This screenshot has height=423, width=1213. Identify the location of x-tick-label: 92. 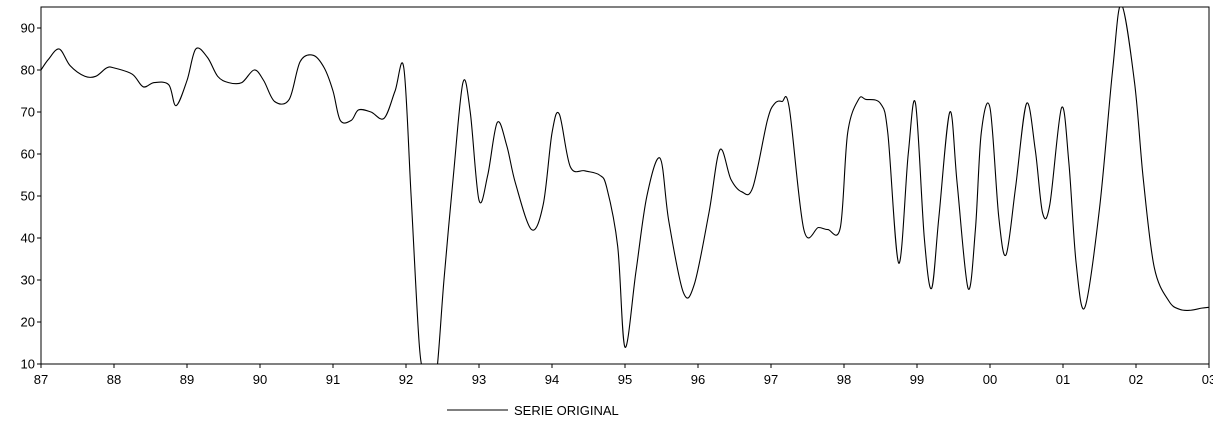
(406, 379).